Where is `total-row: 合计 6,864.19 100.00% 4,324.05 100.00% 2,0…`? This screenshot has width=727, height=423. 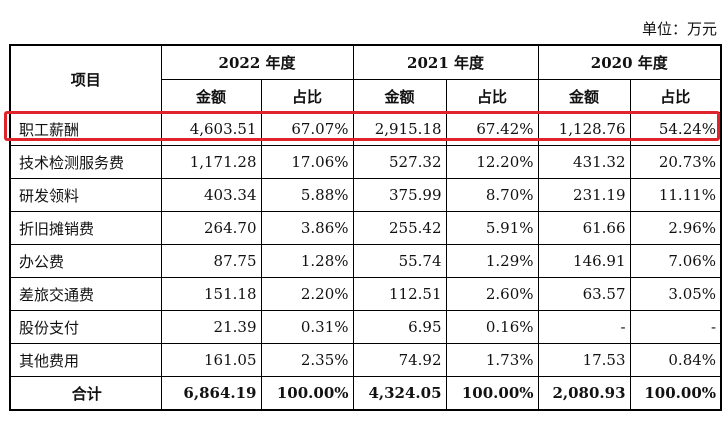 total-row: 合计 6,864.19 100.00% 4,324.05 100.00% 2,0… is located at coordinates (365, 393).